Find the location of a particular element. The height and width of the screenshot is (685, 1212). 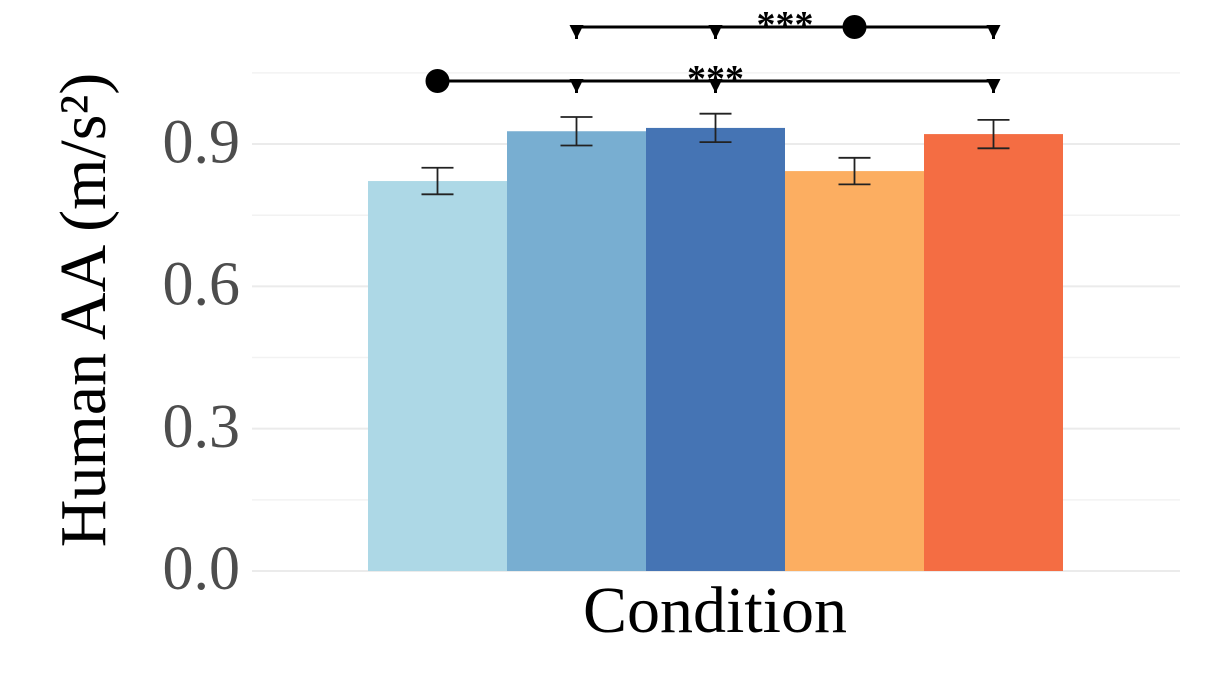

y-tick-label: 0.6 is located at coordinates (202, 285).